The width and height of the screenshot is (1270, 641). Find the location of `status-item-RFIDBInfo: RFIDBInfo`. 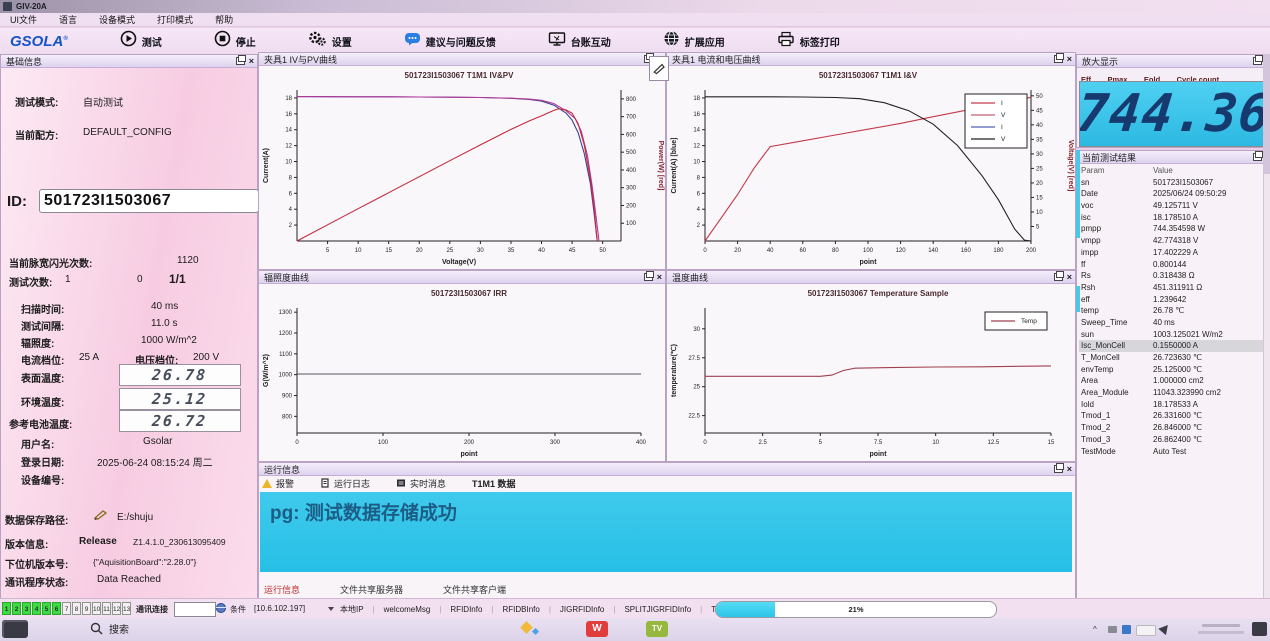

status-item-RFIDBInfo: RFIDBInfo is located at coordinates (521, 609).